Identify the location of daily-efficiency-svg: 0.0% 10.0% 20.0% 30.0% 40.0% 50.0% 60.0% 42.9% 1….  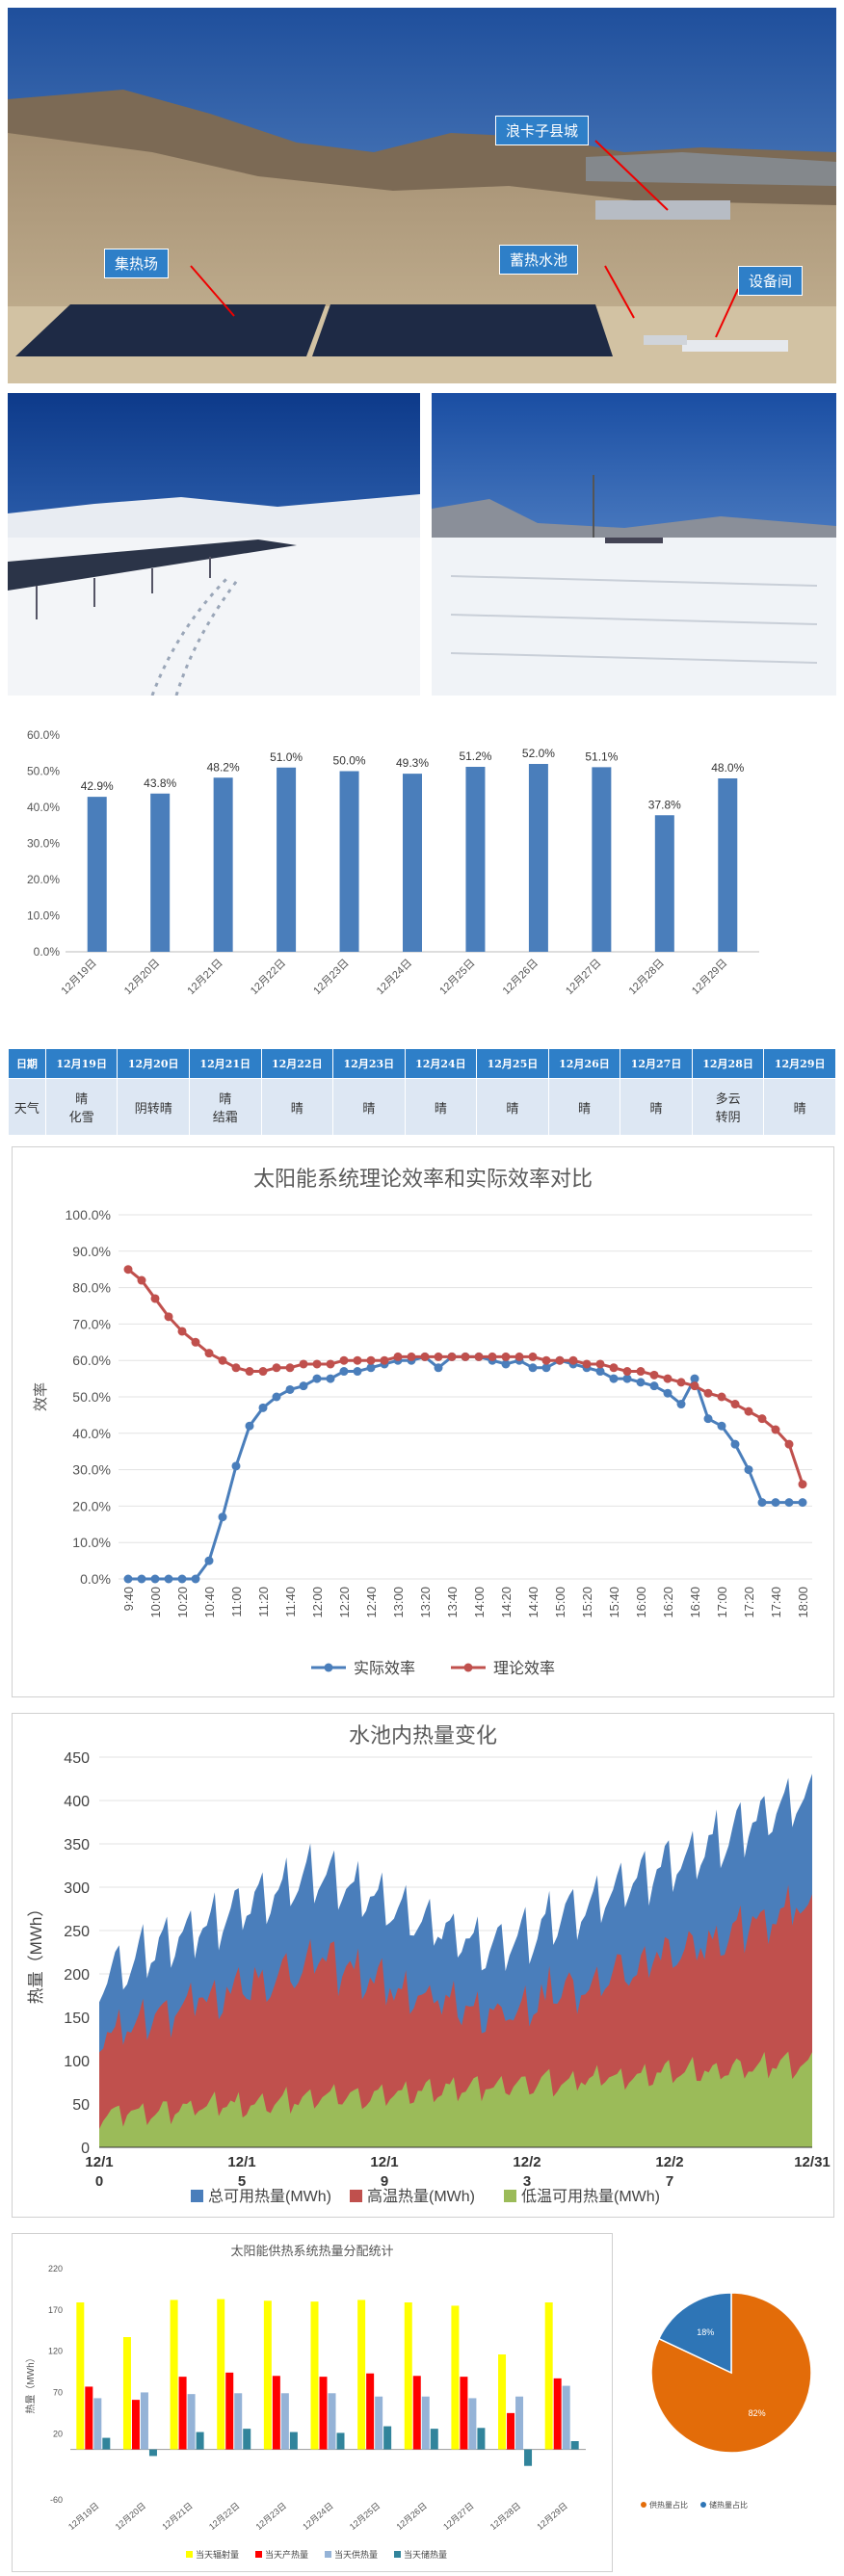
(393, 862).